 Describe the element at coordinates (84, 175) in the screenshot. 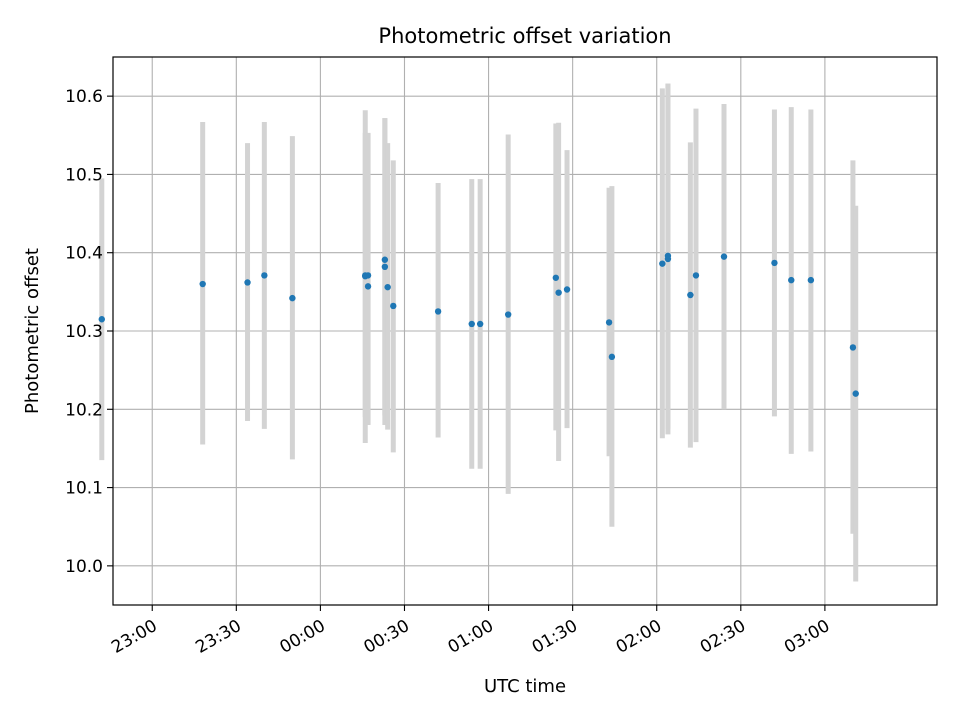

I see `y-tick-label: 10.5` at that location.